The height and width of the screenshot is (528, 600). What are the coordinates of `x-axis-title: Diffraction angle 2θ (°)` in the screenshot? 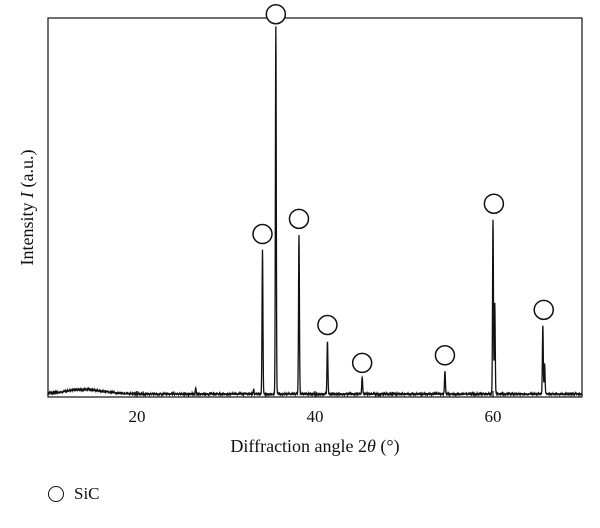 It's located at (314, 446).